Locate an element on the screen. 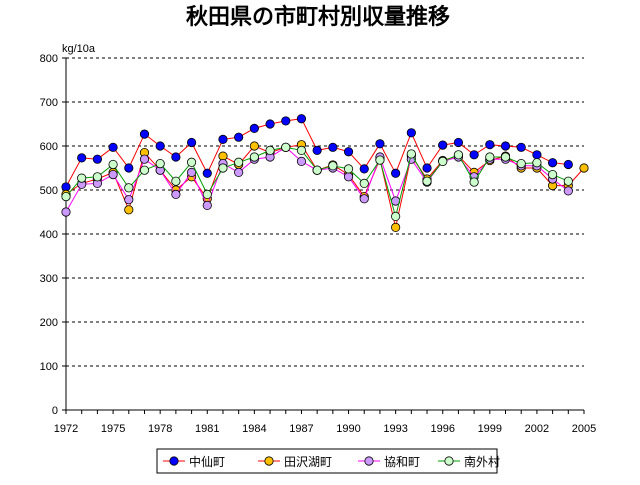 This screenshot has width=640, height=485. y-tick-label: 700 is located at coordinates (49, 103).